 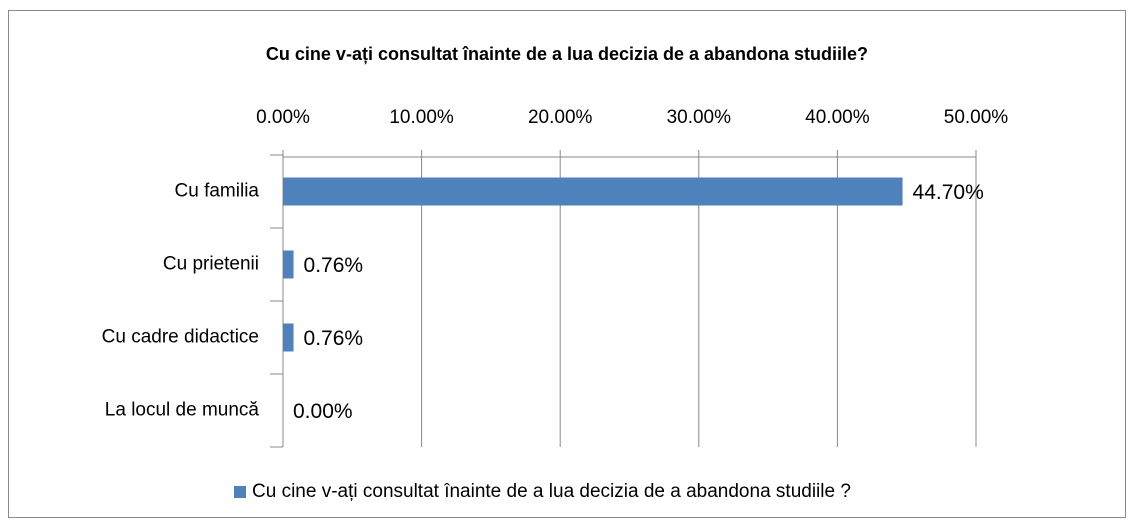 I want to click on x-tick-label: 20.00%, so click(x=560, y=117).